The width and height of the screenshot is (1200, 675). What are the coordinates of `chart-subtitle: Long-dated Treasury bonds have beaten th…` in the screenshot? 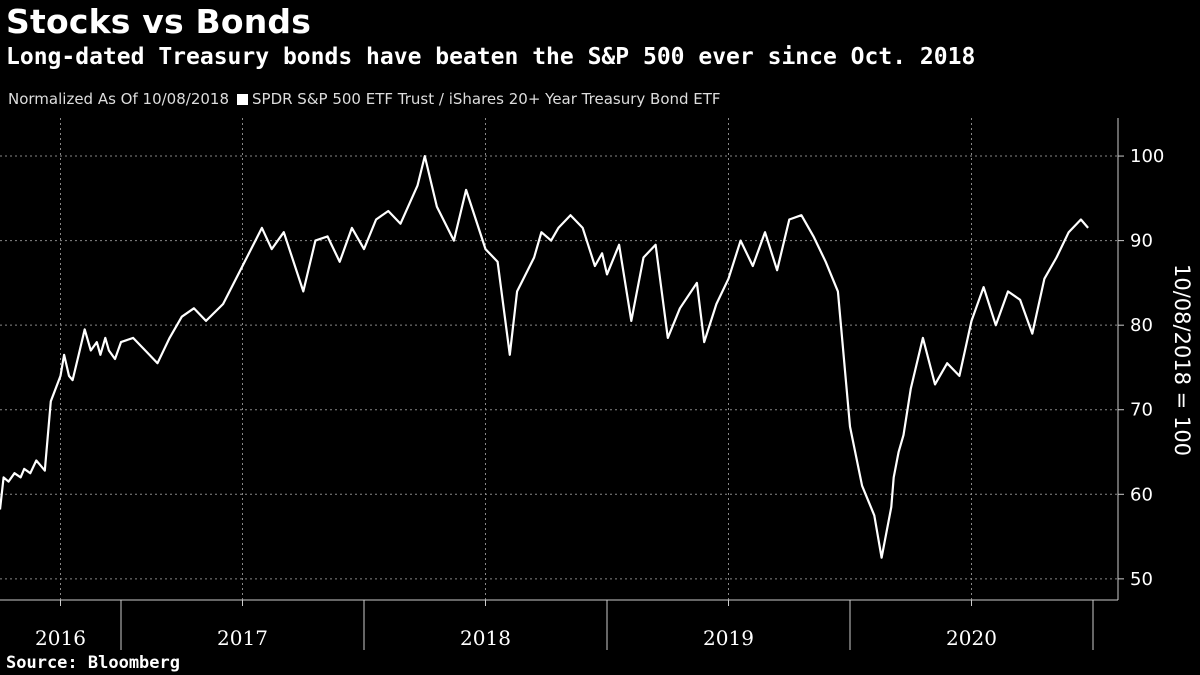 It's located at (491, 57).